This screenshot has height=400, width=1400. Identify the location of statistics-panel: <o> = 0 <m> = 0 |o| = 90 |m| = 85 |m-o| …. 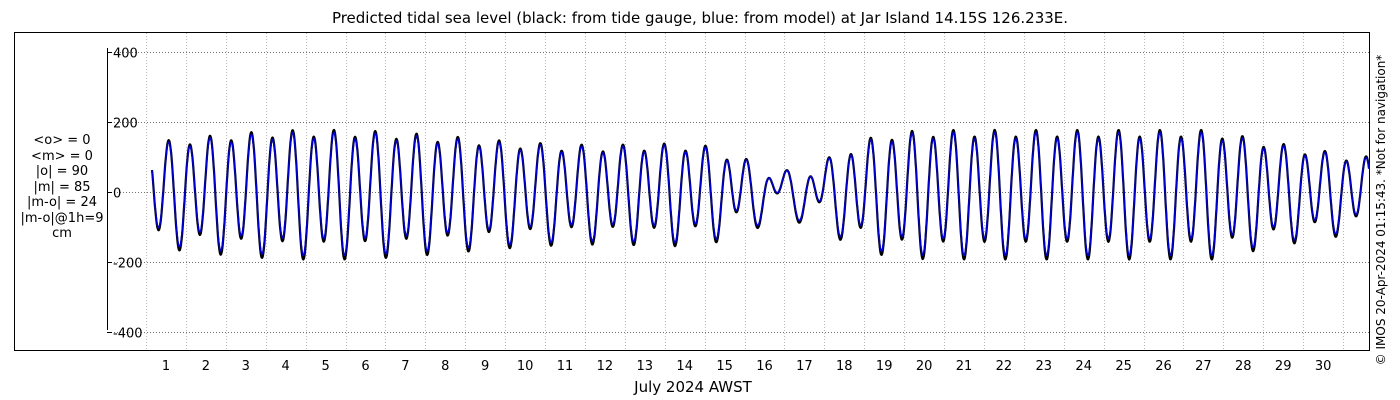
(62, 187).